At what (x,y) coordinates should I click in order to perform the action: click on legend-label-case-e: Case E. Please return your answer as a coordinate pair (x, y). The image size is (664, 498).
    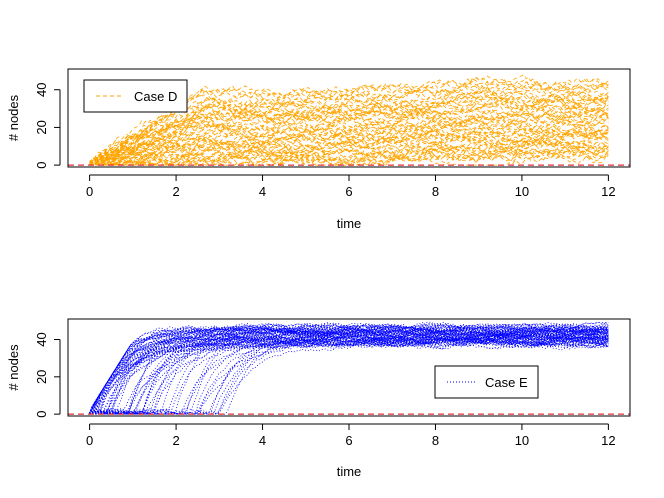
    Looking at the image, I should click on (506, 382).